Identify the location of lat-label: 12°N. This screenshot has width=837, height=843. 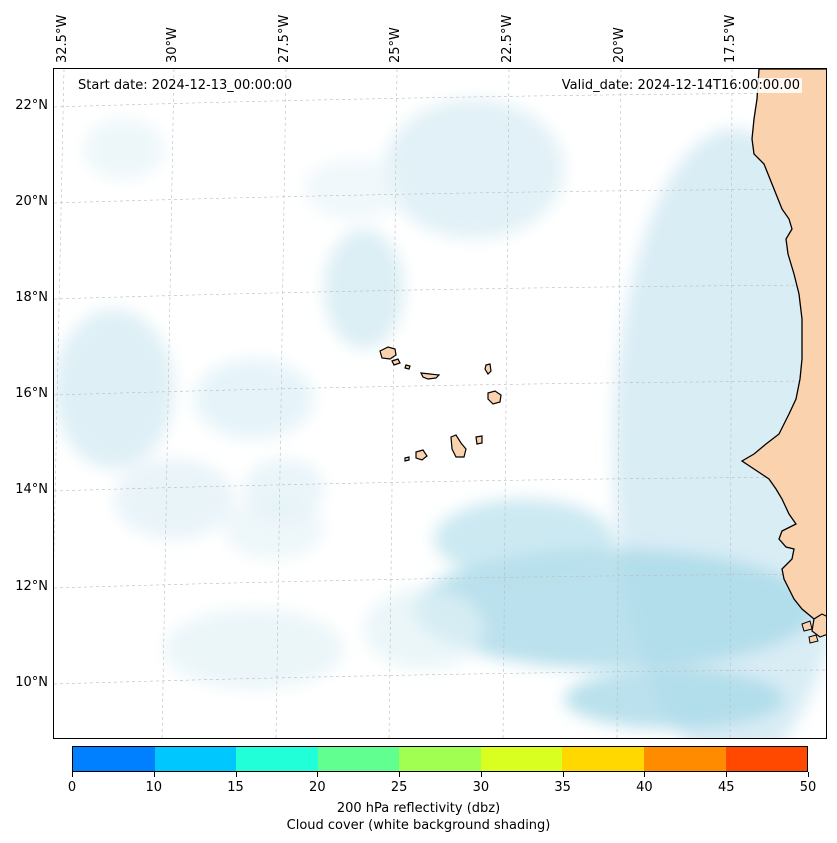
(31, 586).